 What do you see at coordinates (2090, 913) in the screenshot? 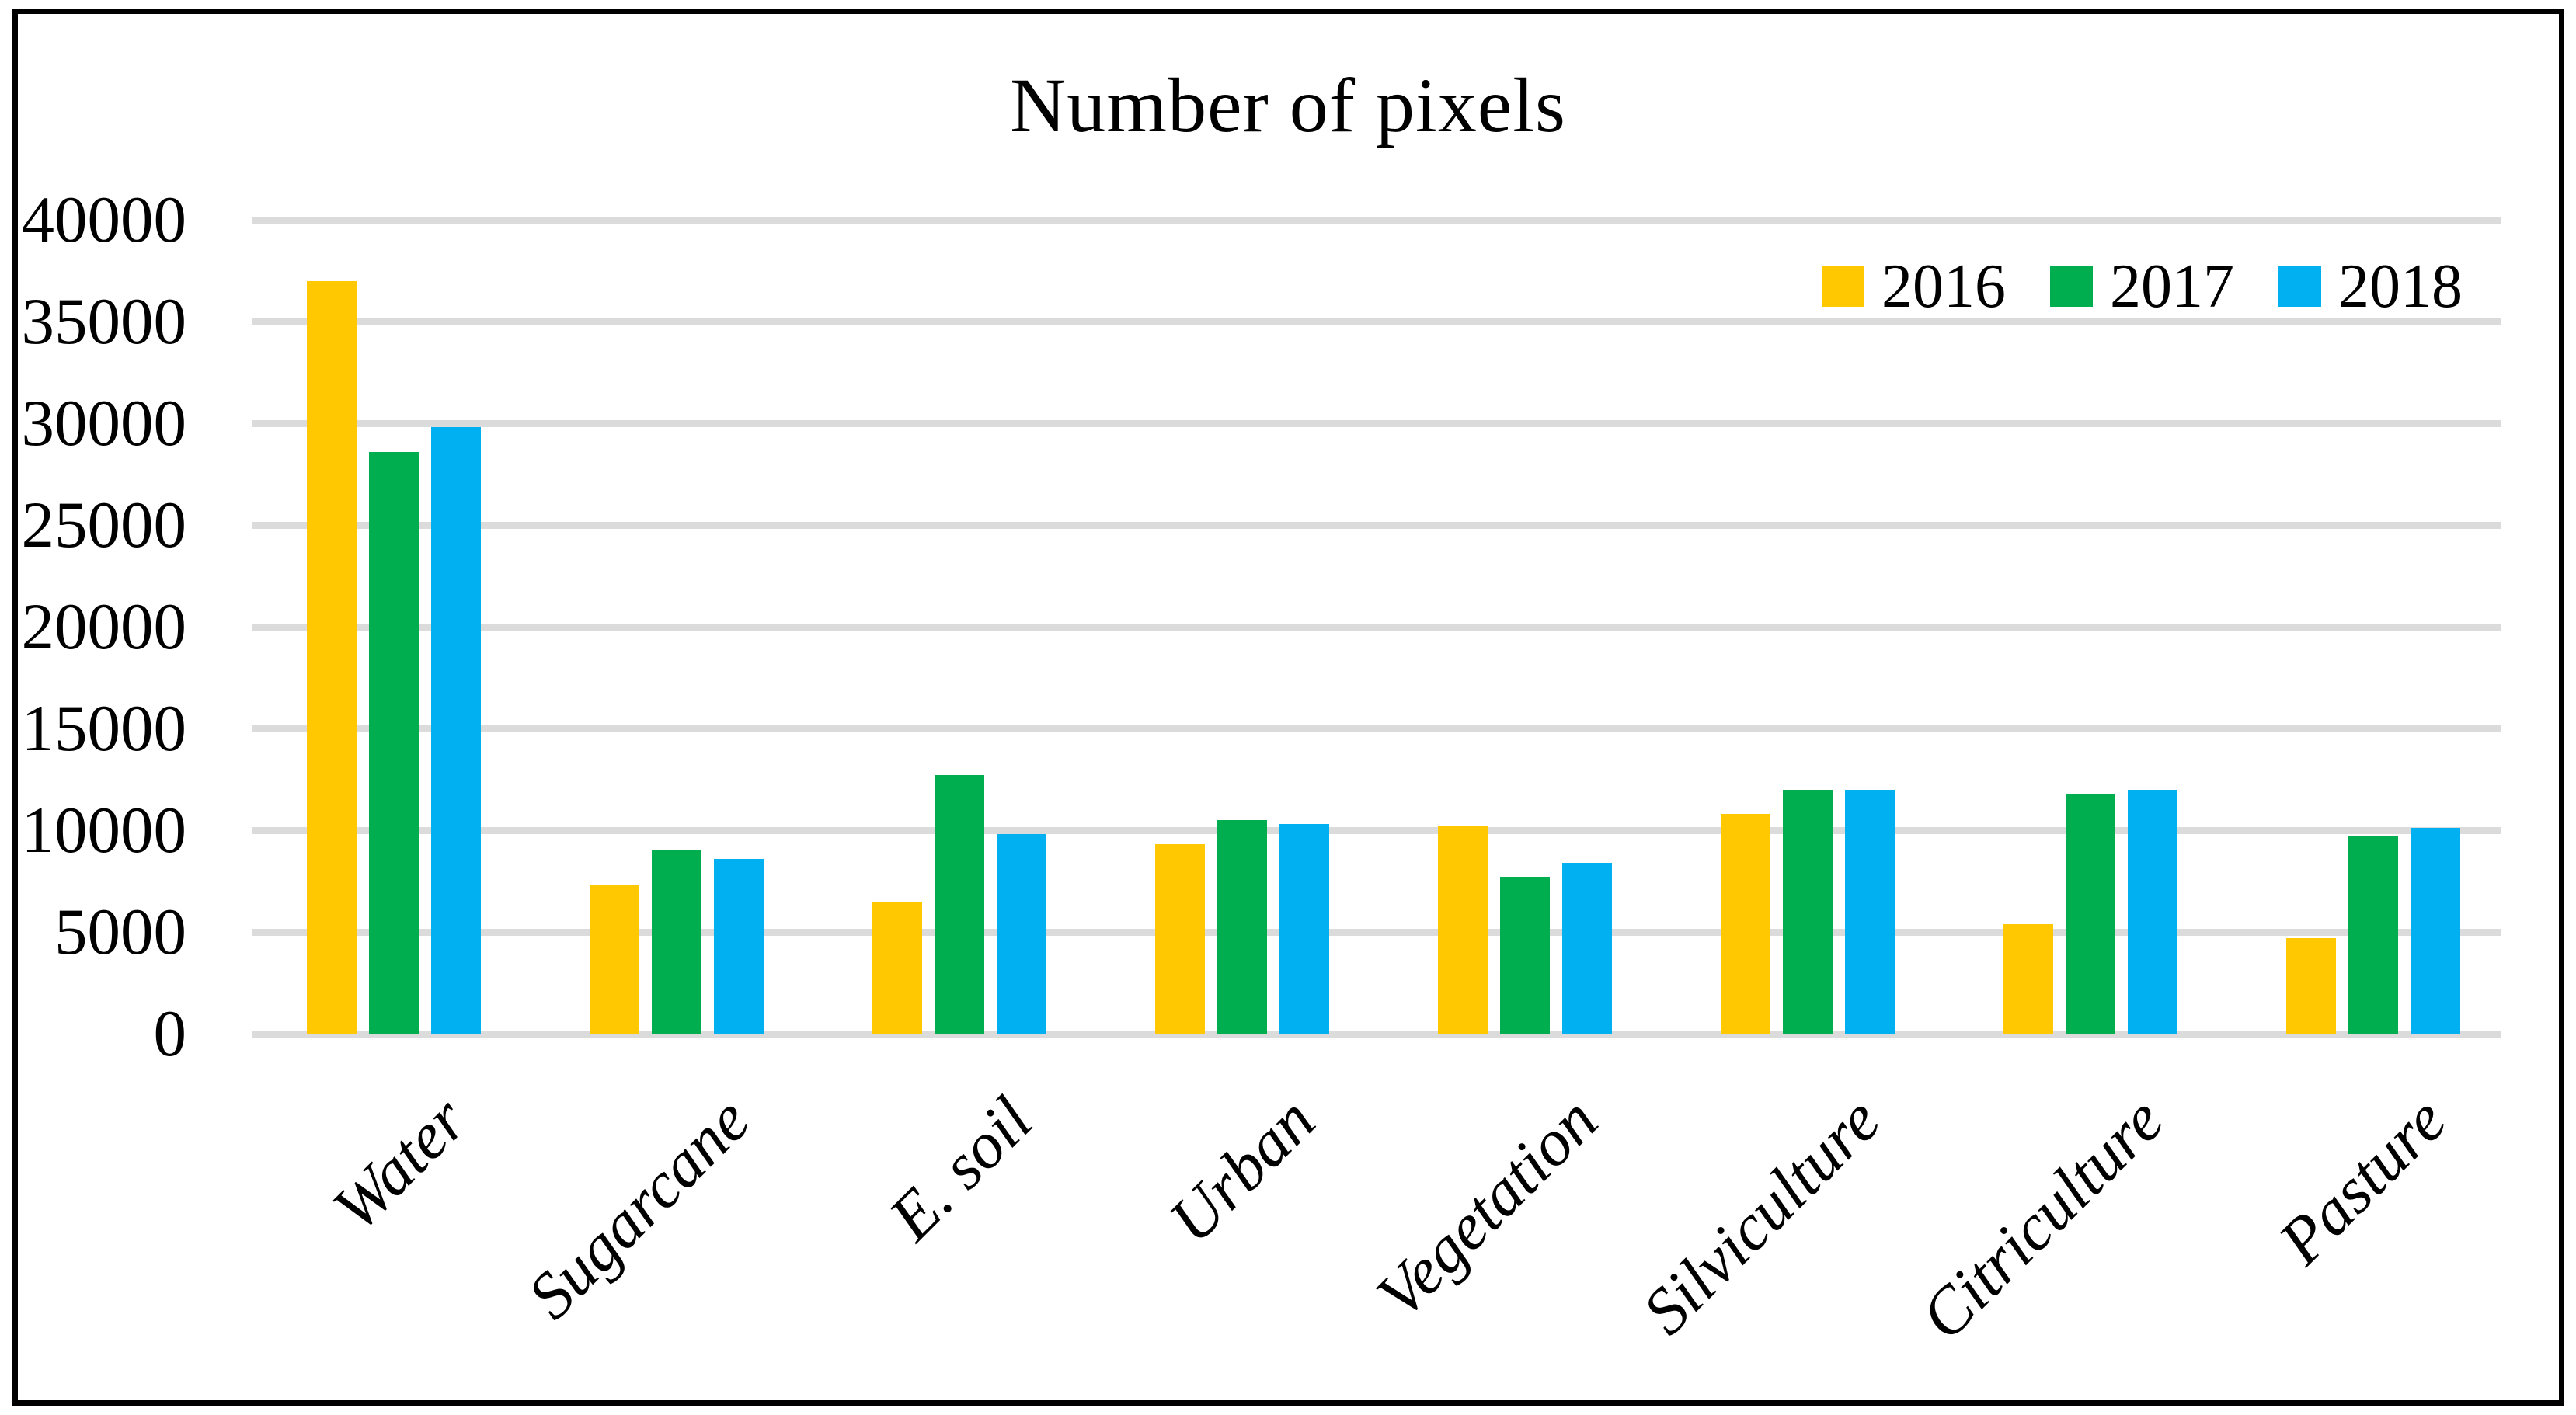
I see `bar-2017-citriculture` at bounding box center [2090, 913].